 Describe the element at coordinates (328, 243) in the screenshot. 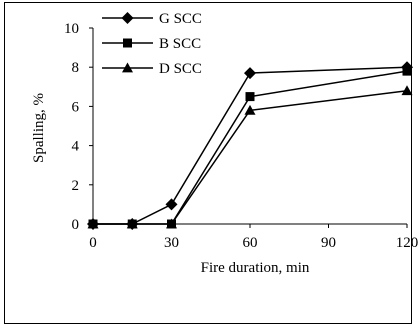

I see `x-tick-label: 90` at that location.